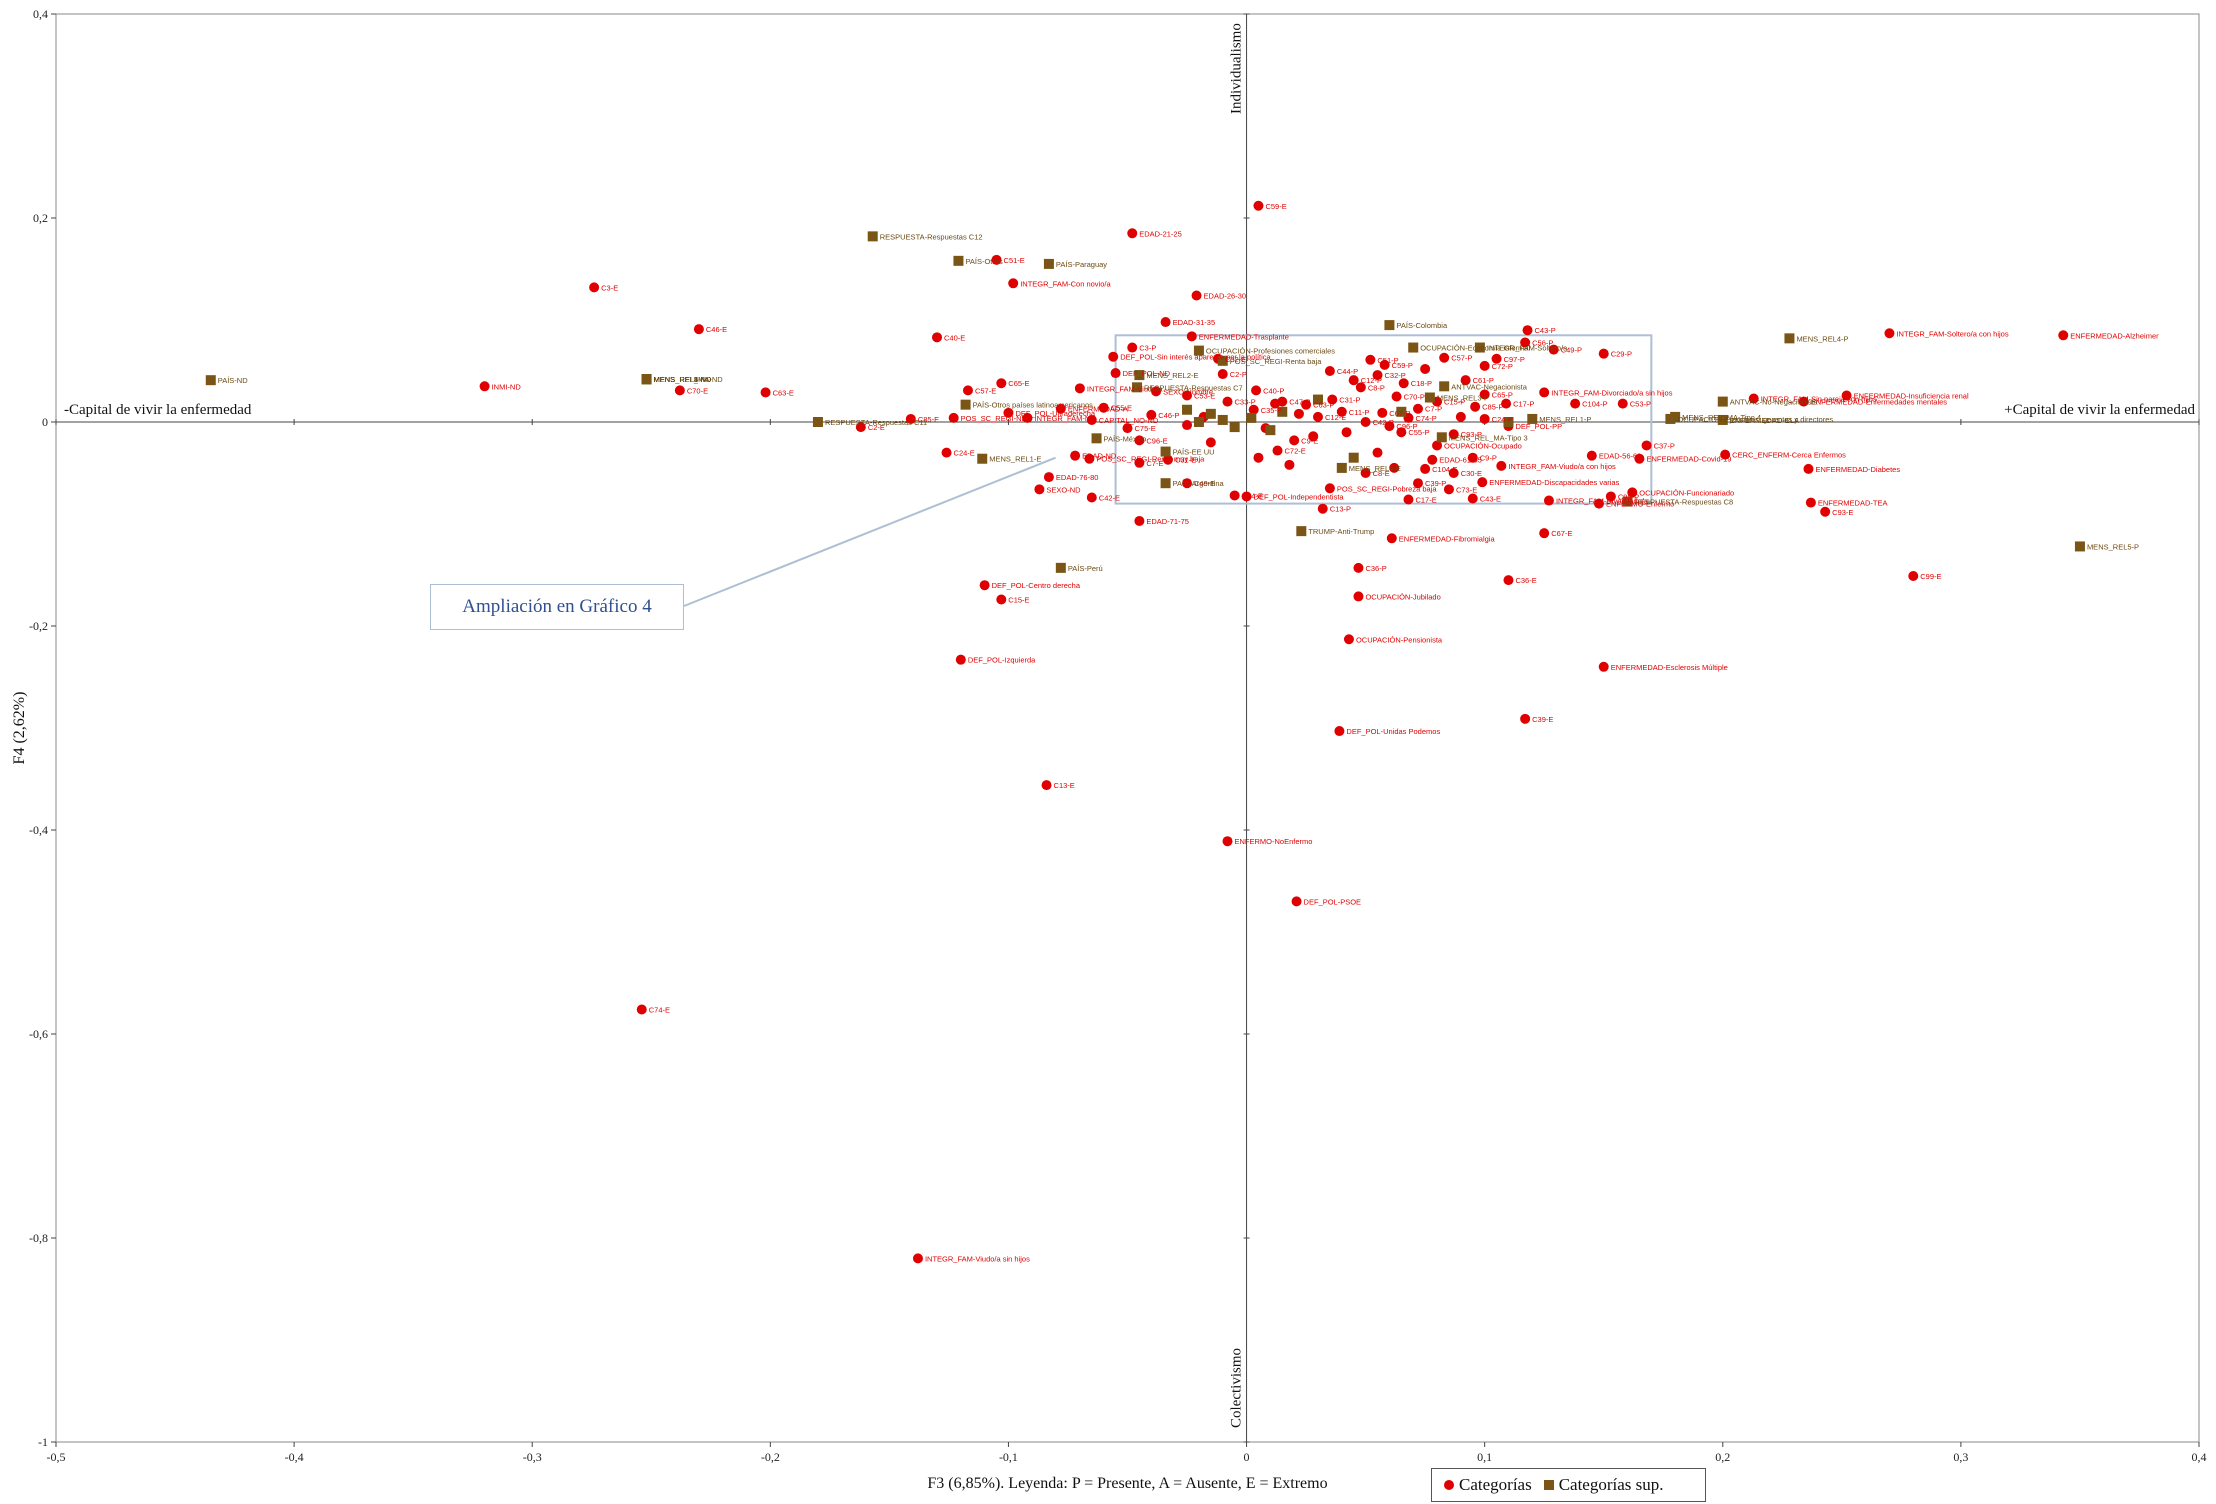  Describe the element at coordinates (1722, 1457) in the screenshot. I see `x-tick-label: 0,2` at that location.